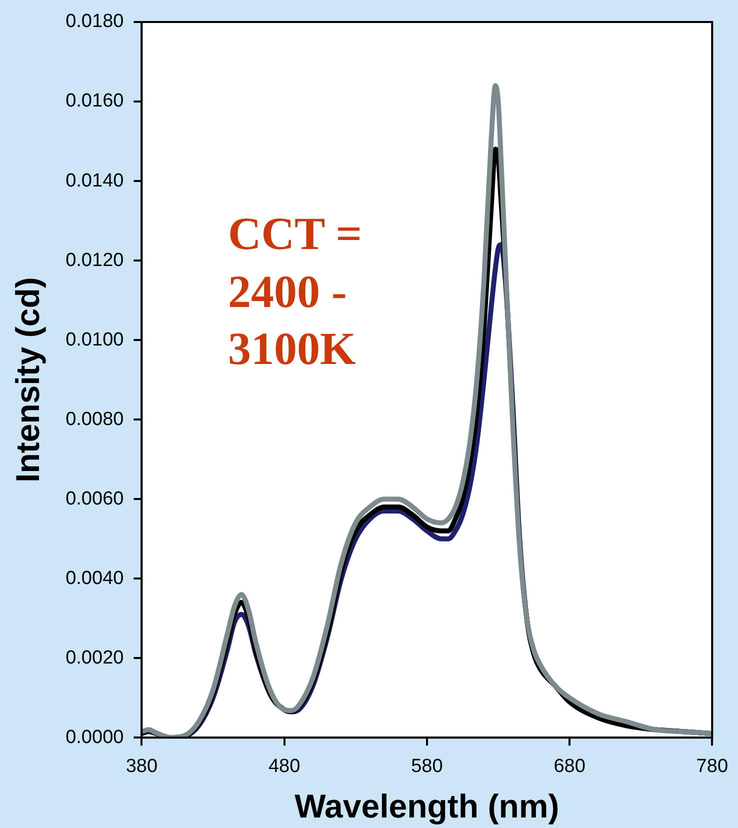 The width and height of the screenshot is (738, 828). What do you see at coordinates (95, 419) in the screenshot?
I see `y-tick-label: 0.0080` at bounding box center [95, 419].